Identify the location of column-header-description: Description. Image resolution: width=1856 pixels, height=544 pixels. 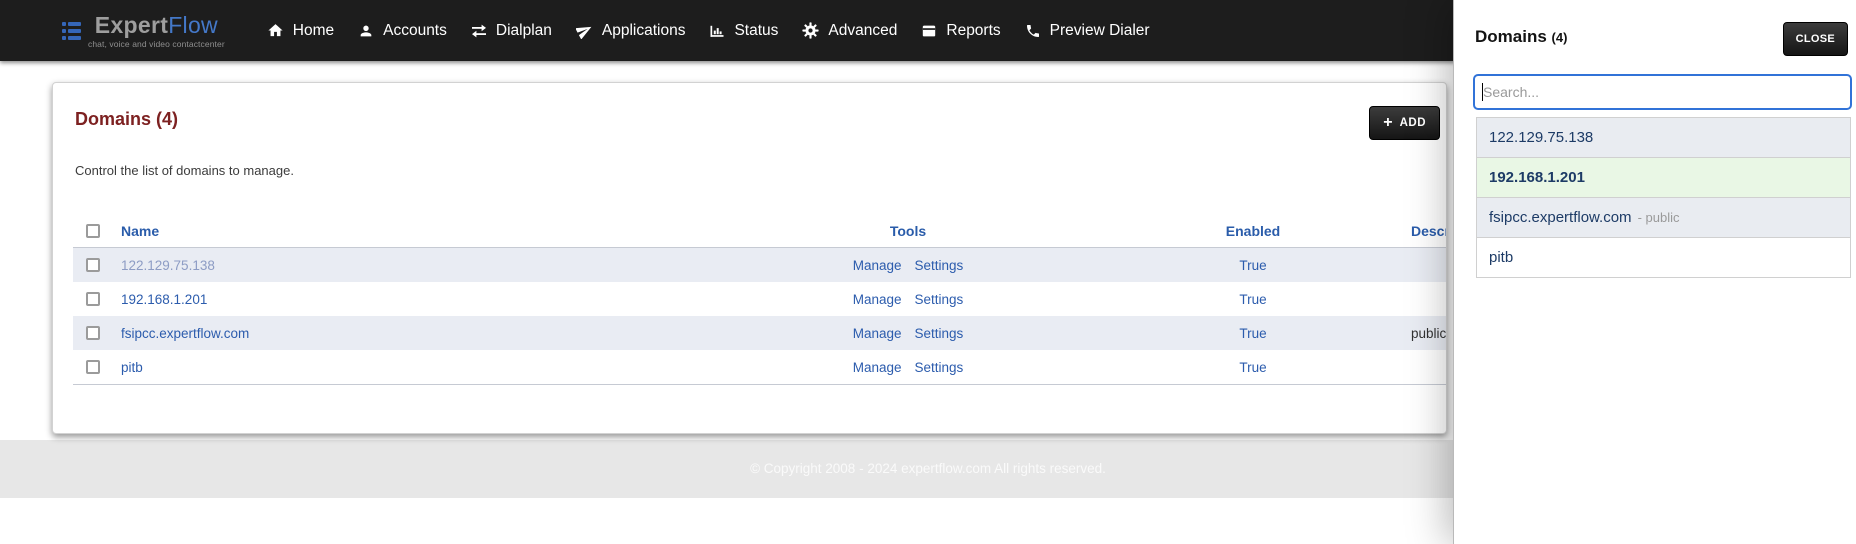
(1429, 230).